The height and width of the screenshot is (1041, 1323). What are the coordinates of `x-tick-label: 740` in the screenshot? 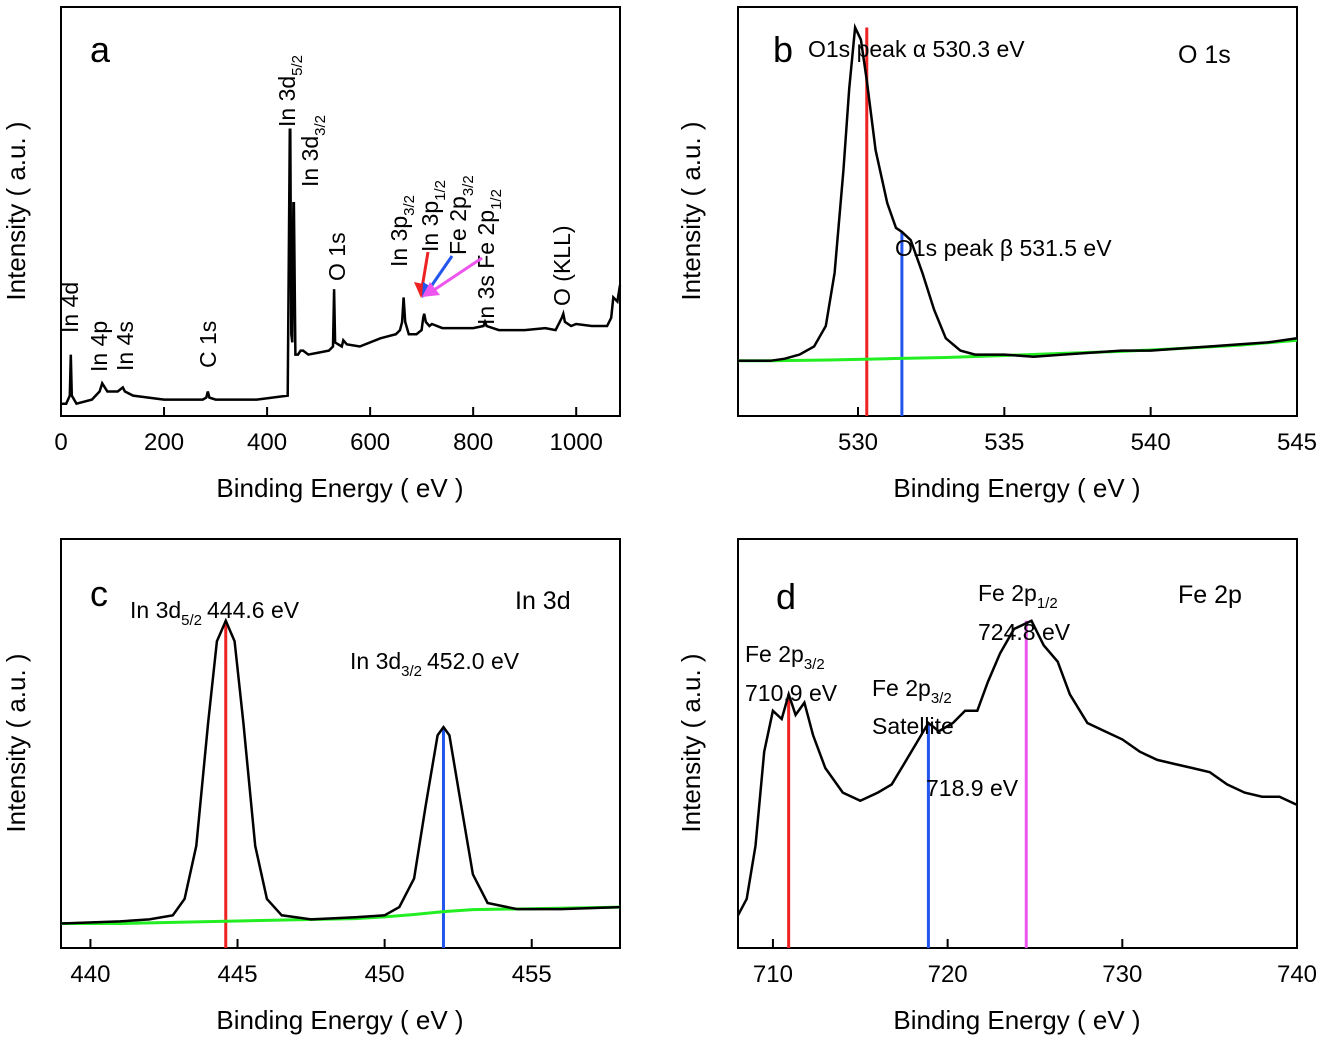 It's located at (1297, 974).